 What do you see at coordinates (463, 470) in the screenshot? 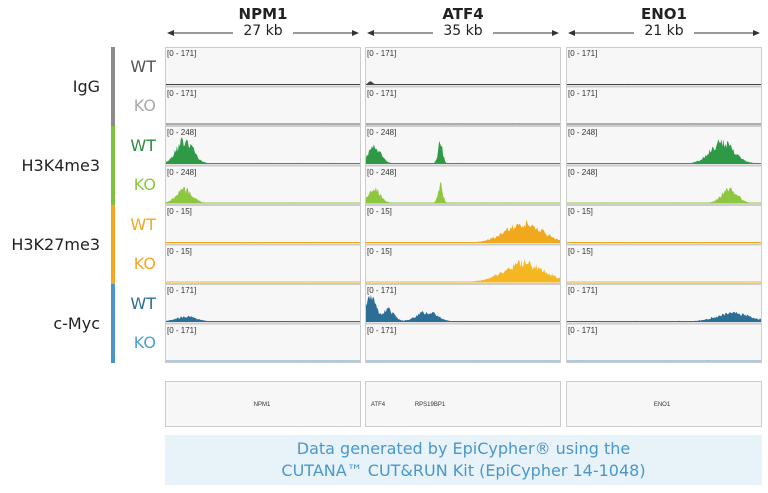
I see `caption-line-2: CUTANA™ CUT&RUN Kit (EpiCypher 14-1048)` at bounding box center [463, 470].